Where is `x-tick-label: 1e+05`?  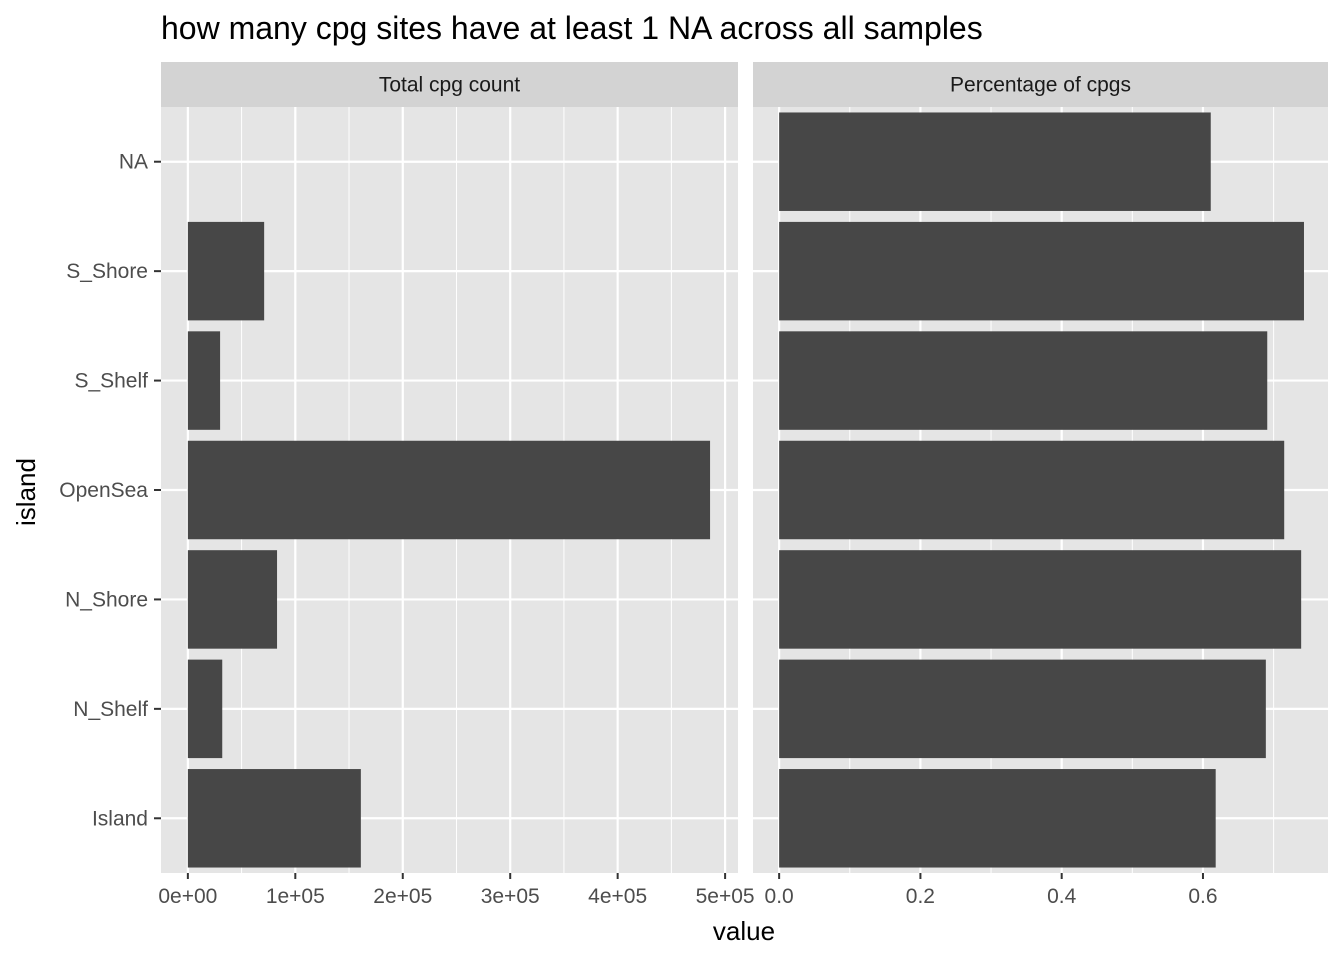
x-tick-label: 1e+05 is located at coordinates (295, 896).